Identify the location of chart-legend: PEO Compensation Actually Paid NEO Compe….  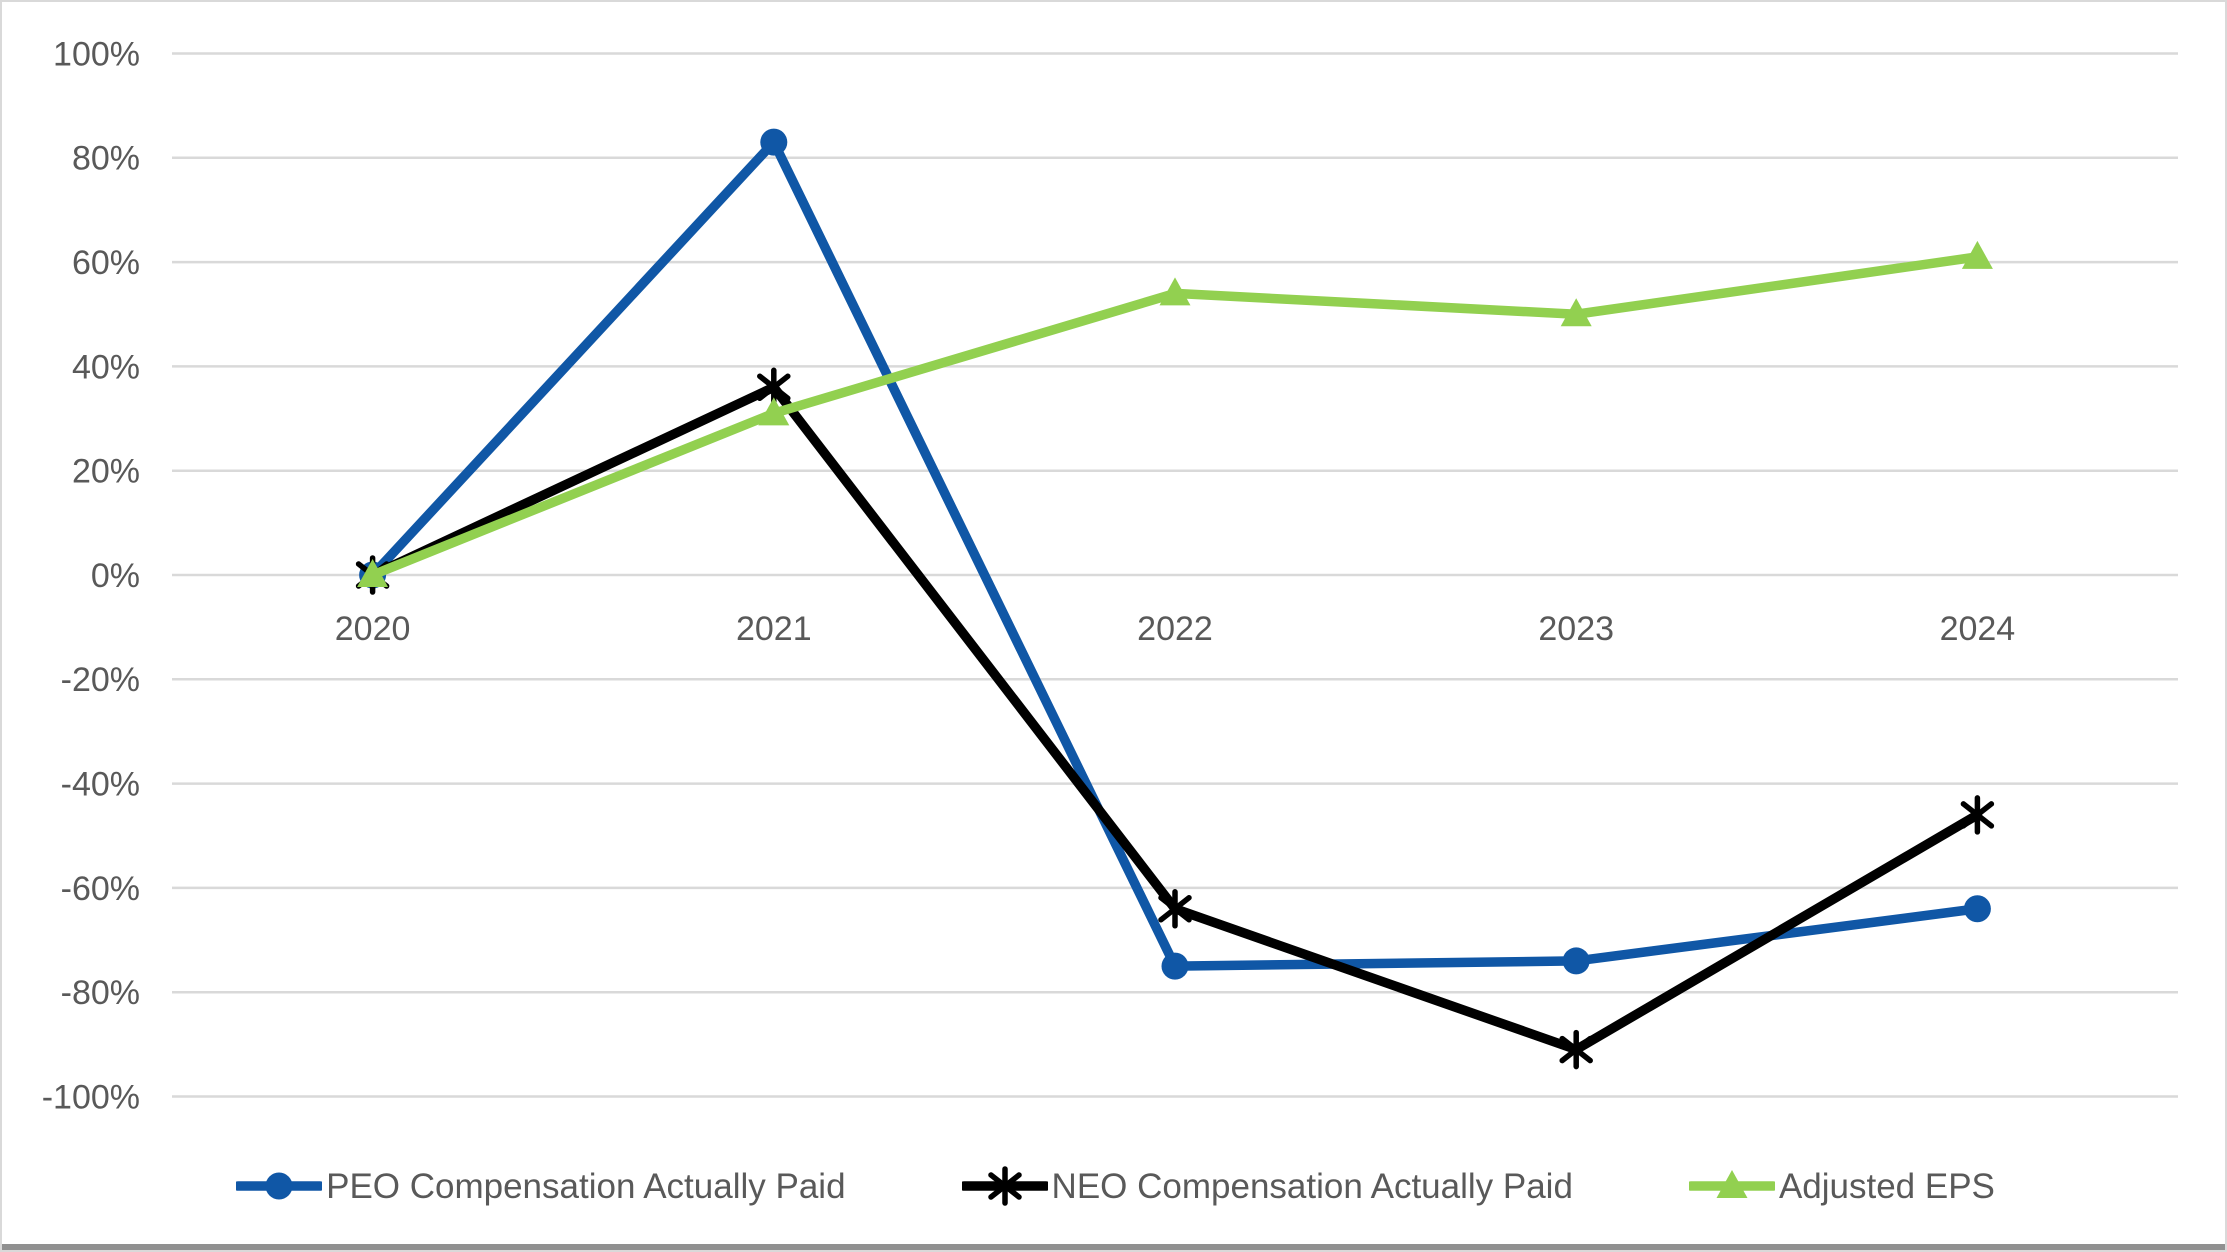
(1113, 1186).